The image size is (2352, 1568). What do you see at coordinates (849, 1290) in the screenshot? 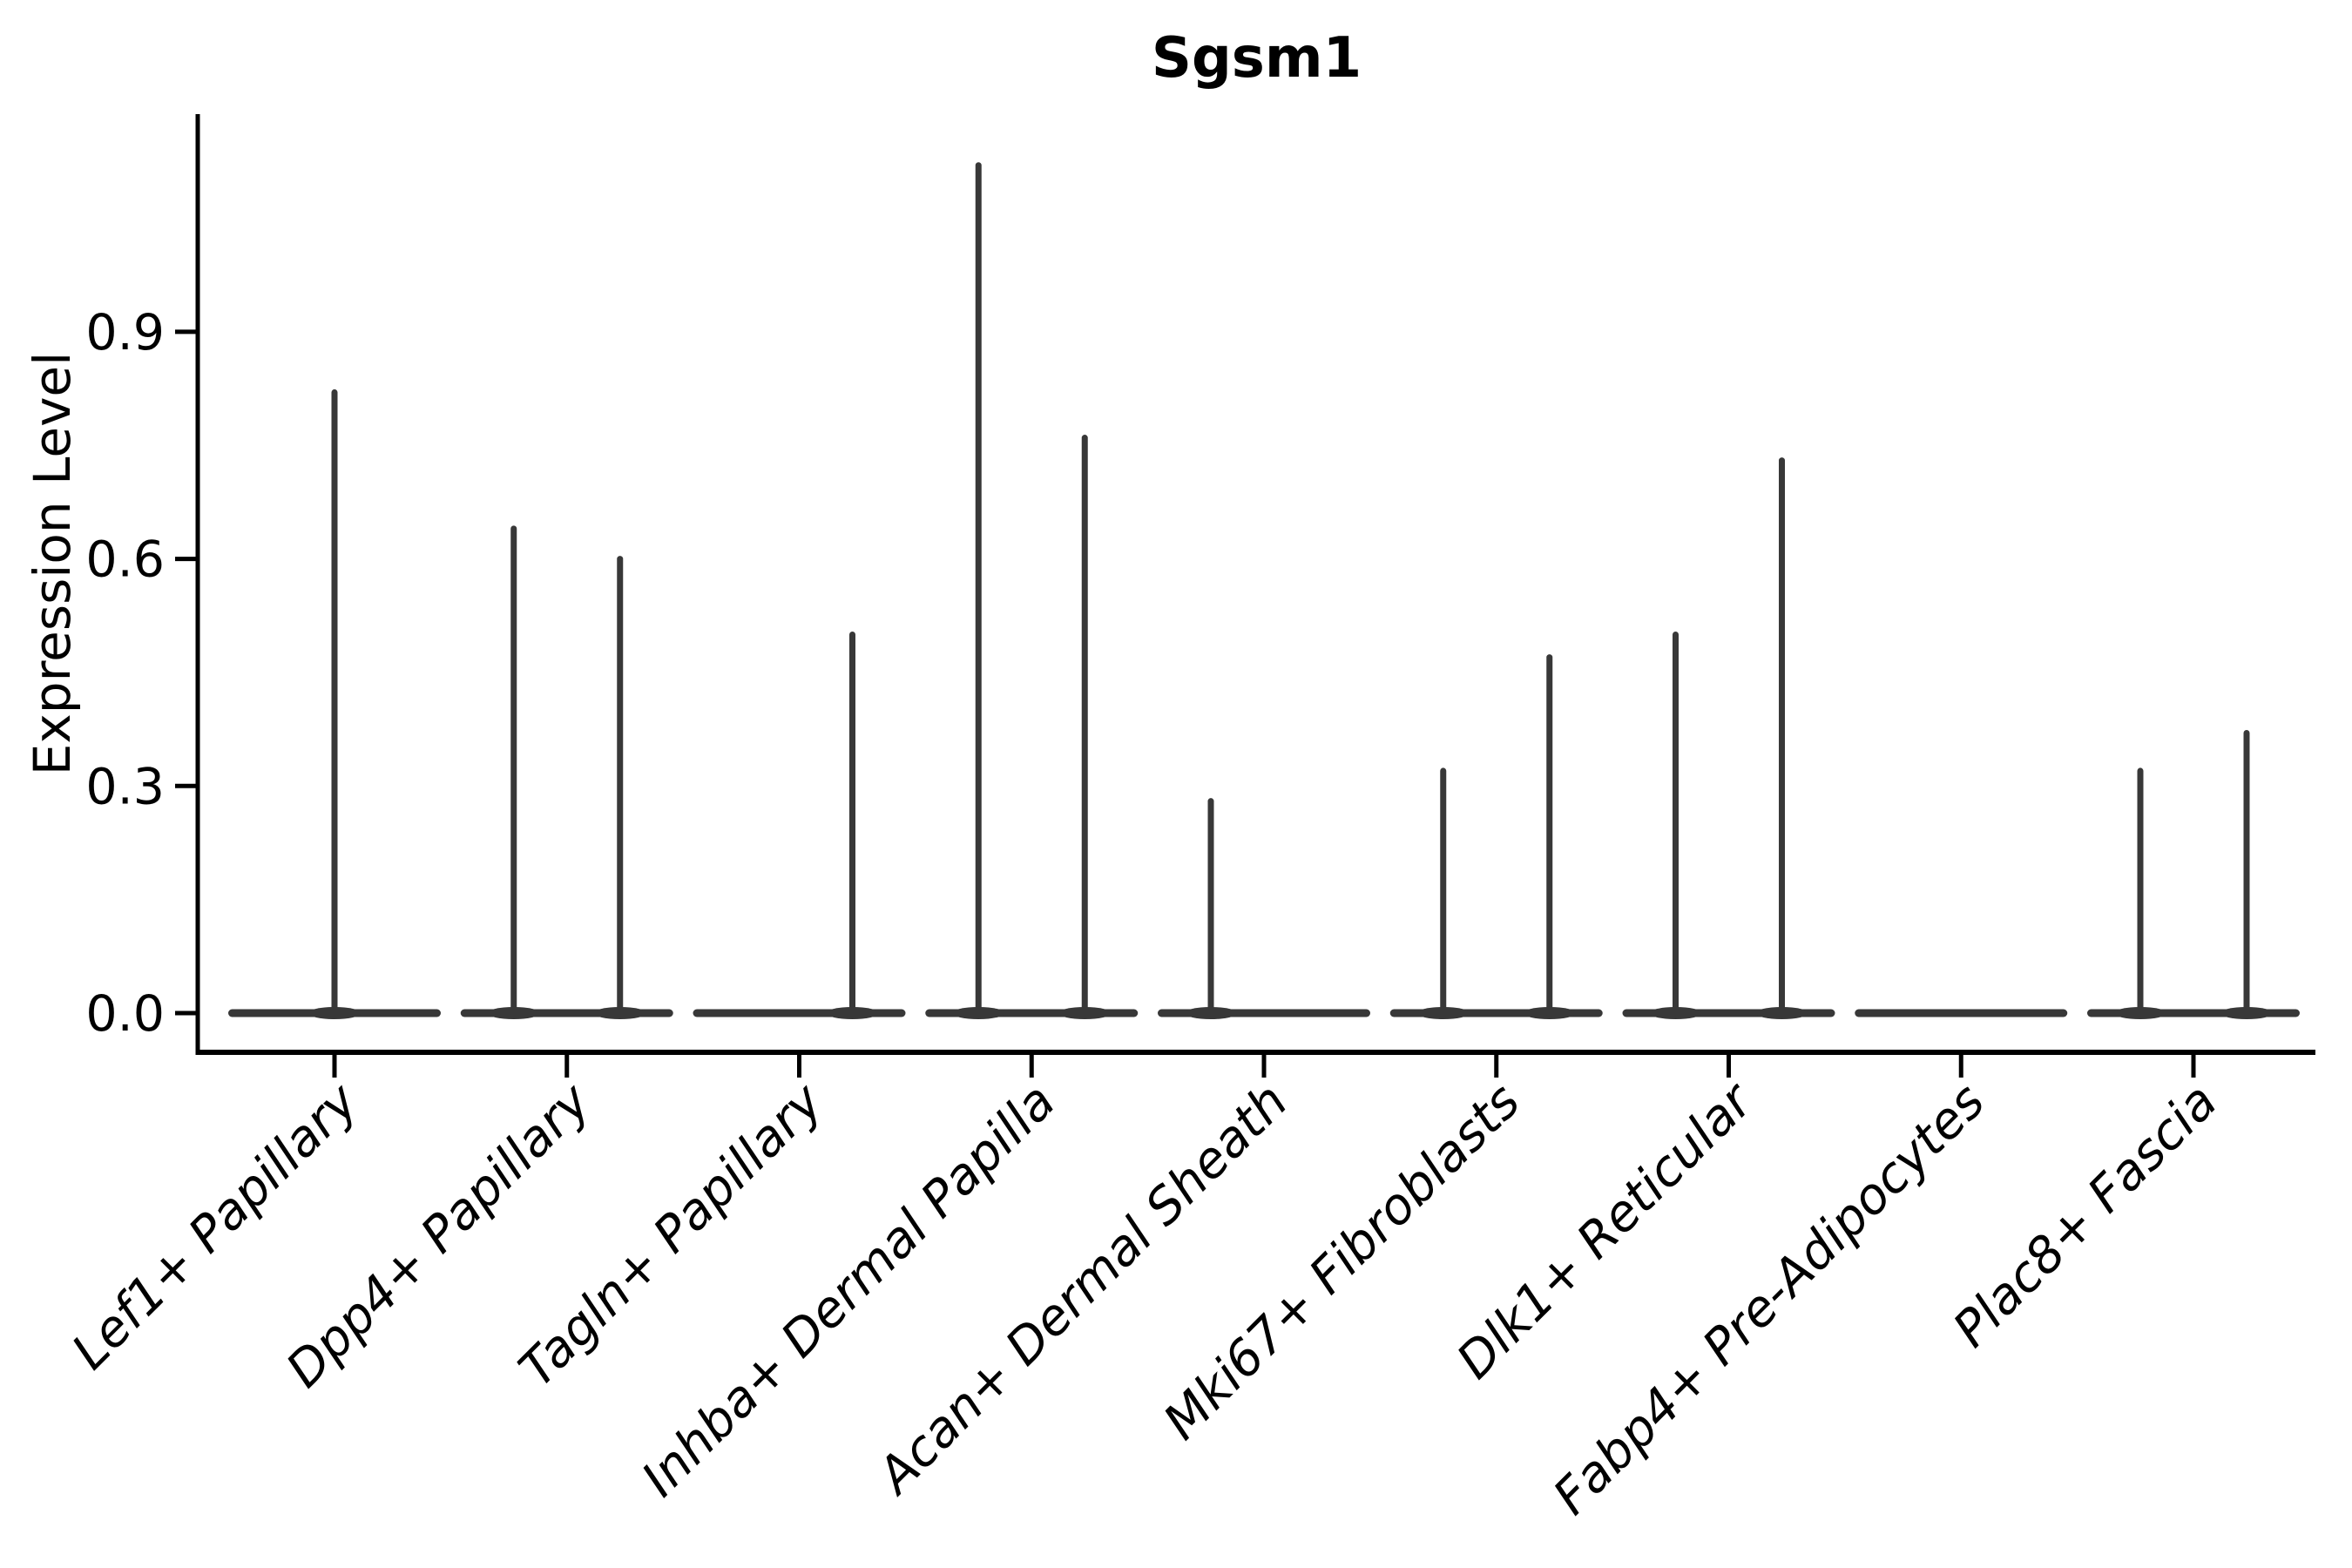
I see `x-tick-label: Inhba+ Dermal Papilla` at bounding box center [849, 1290].